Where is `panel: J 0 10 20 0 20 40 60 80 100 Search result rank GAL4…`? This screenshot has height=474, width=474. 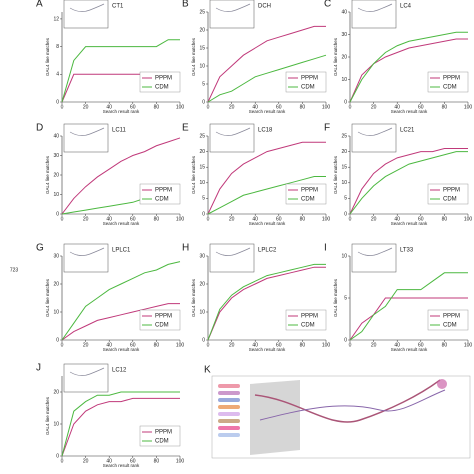 panel: J 0 10 20 0 20 40 60 80 100 Search result rank GAL4… is located at coordinates (110, 416).